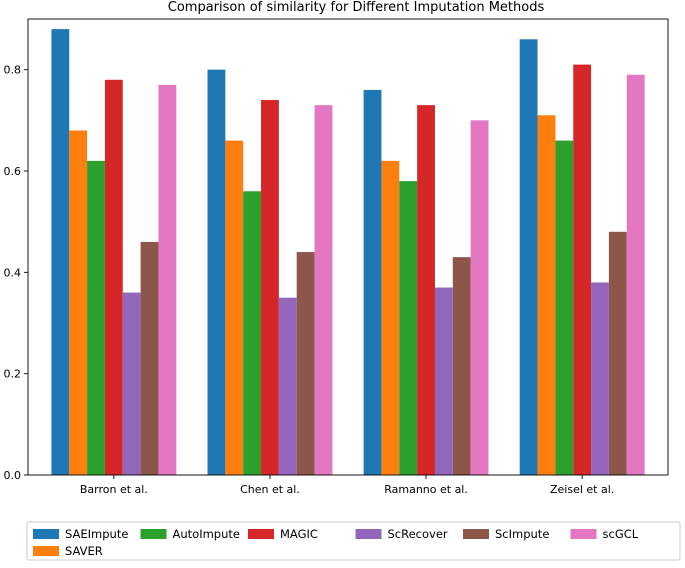  Describe the element at coordinates (114, 489) in the screenshot. I see `x-tick-label-barron-et-al: Barron et al.` at that location.